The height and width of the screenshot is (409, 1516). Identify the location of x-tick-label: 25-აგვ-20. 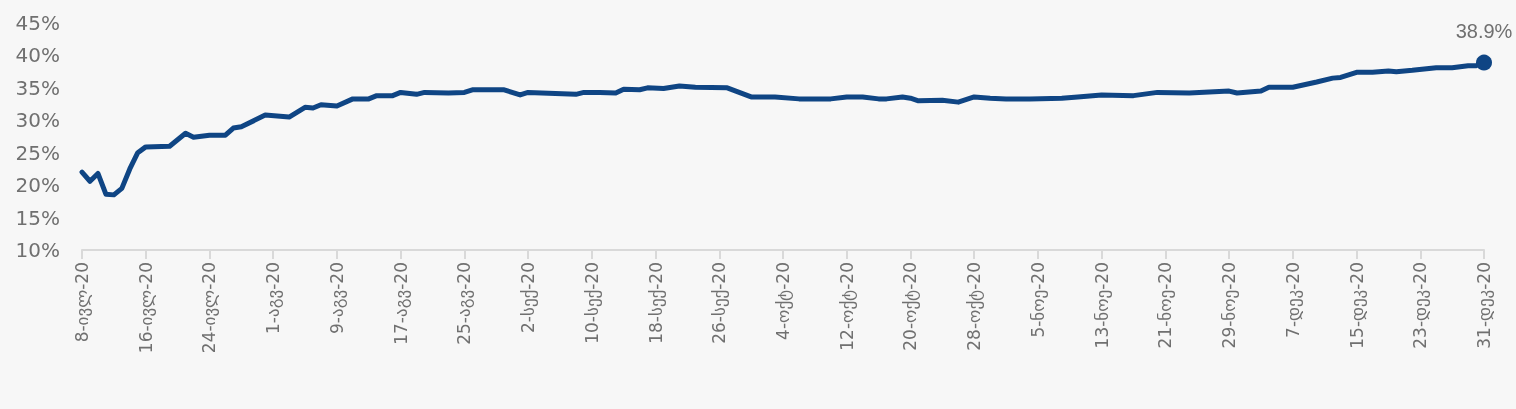
(464, 303).